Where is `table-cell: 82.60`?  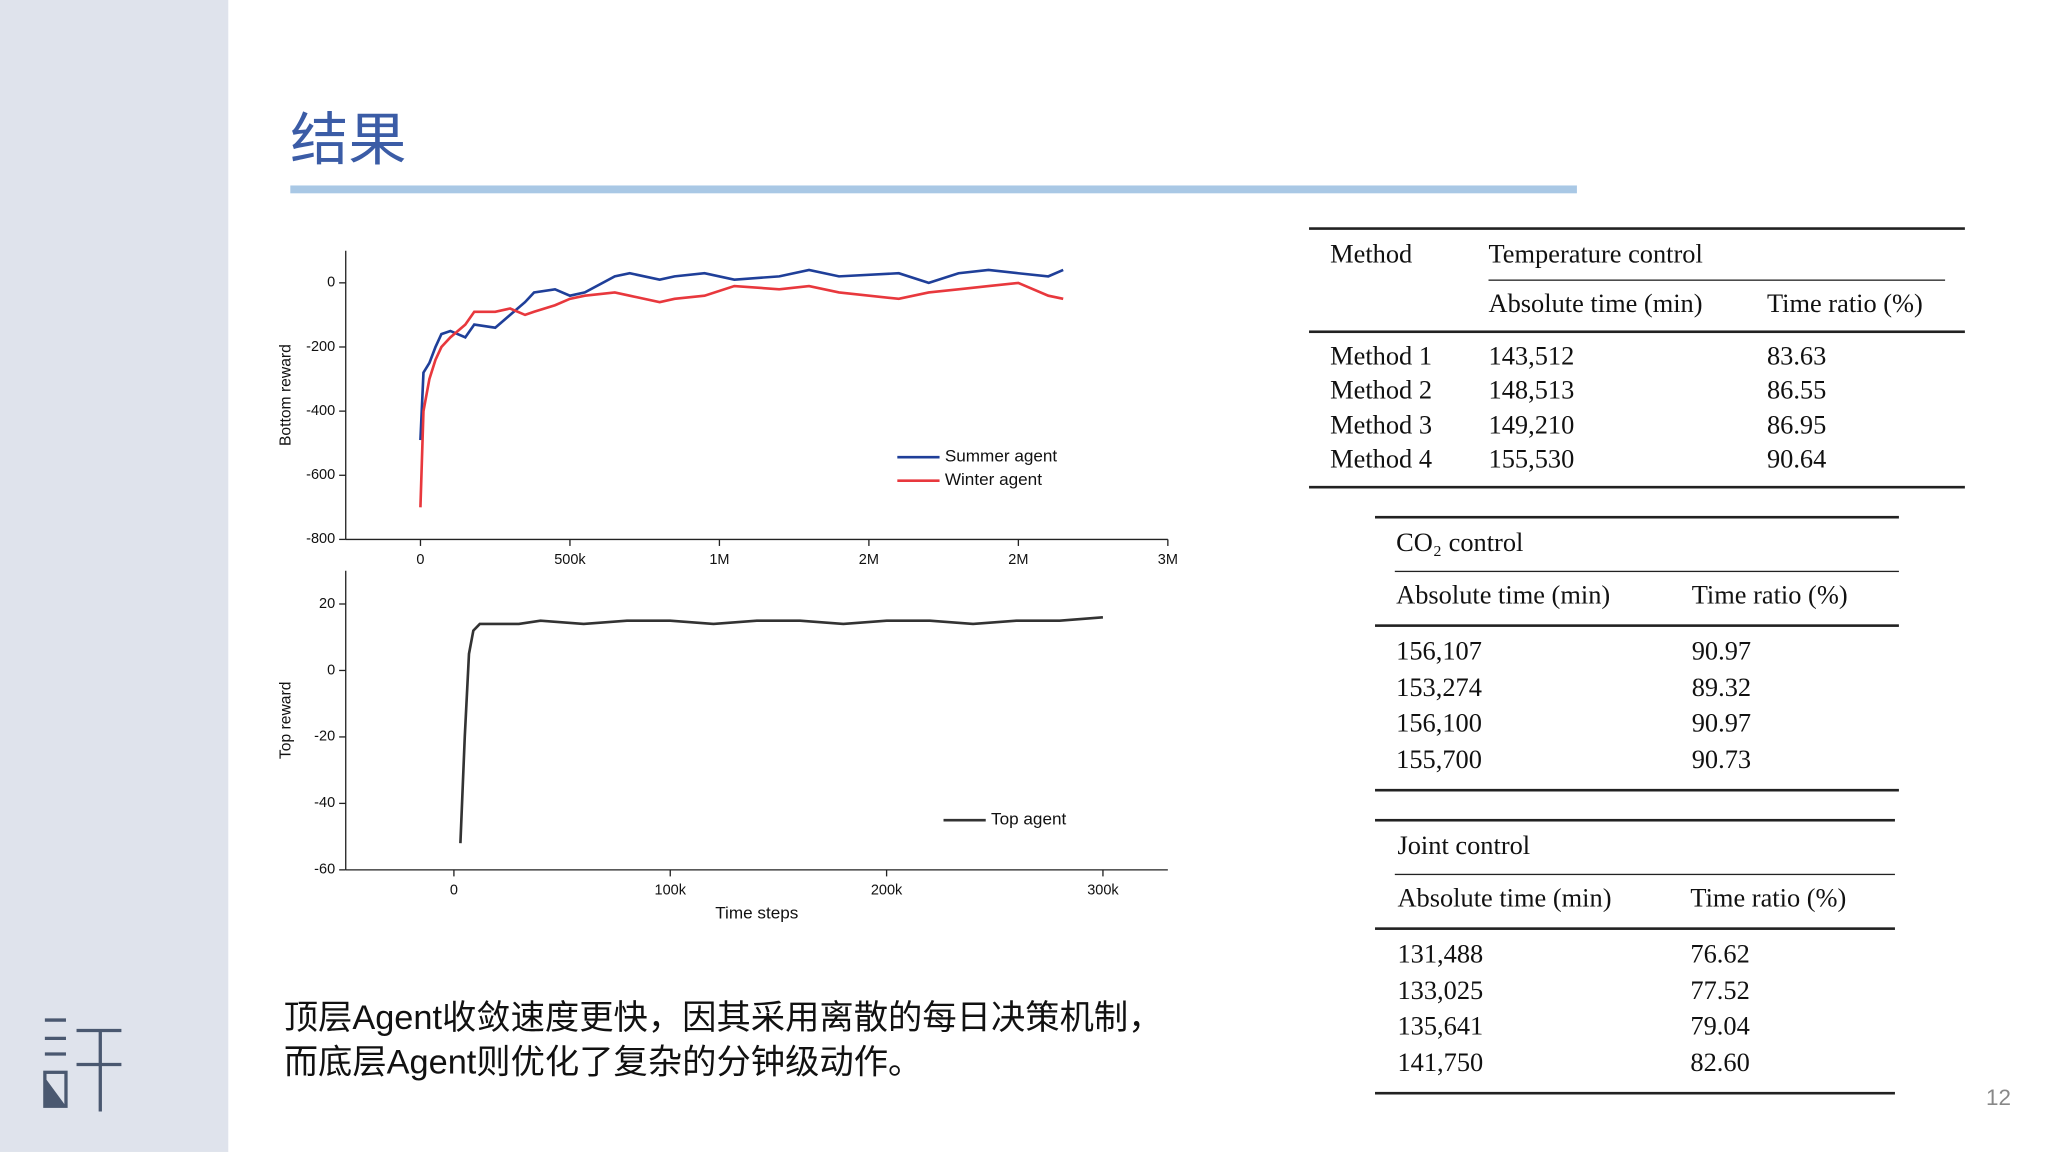 table-cell: 82.60 is located at coordinates (1720, 1063).